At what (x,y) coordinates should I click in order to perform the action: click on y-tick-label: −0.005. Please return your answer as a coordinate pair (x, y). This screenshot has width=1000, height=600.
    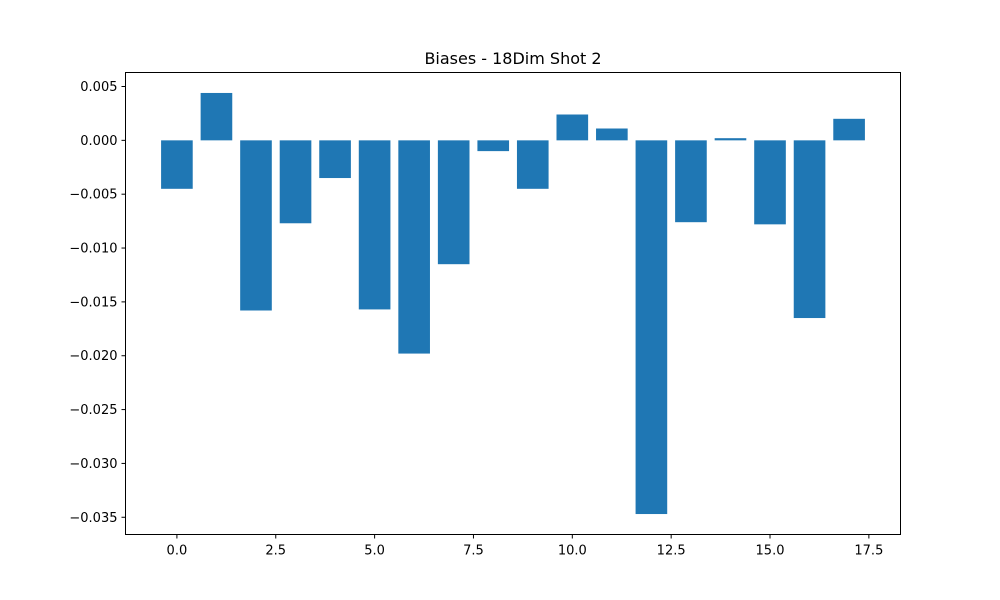
    Looking at the image, I should click on (93, 195).